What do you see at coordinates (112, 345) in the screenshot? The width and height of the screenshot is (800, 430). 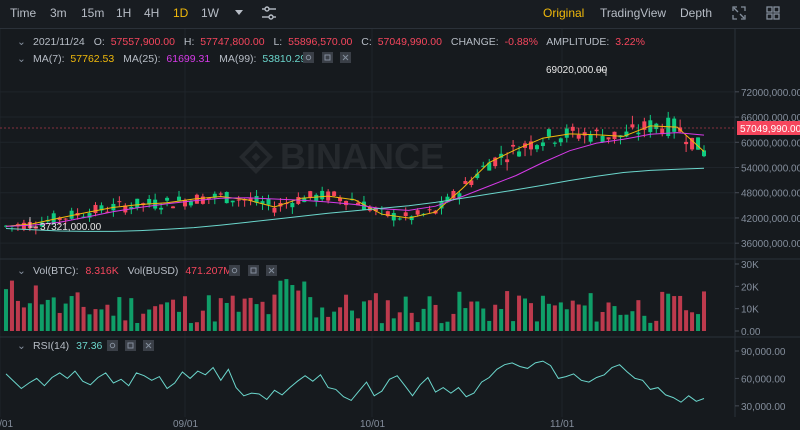 I see `rsi-settings-icon` at bounding box center [112, 345].